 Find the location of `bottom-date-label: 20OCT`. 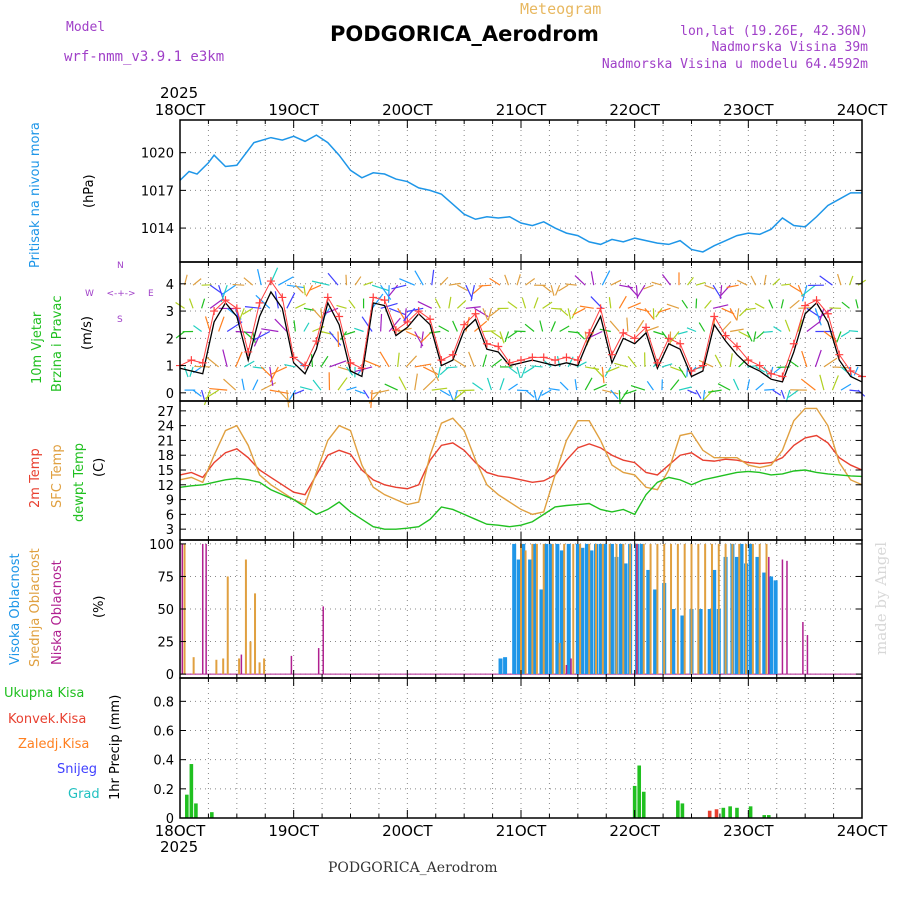

bottom-date-label: 20OCT is located at coordinates (407, 831).